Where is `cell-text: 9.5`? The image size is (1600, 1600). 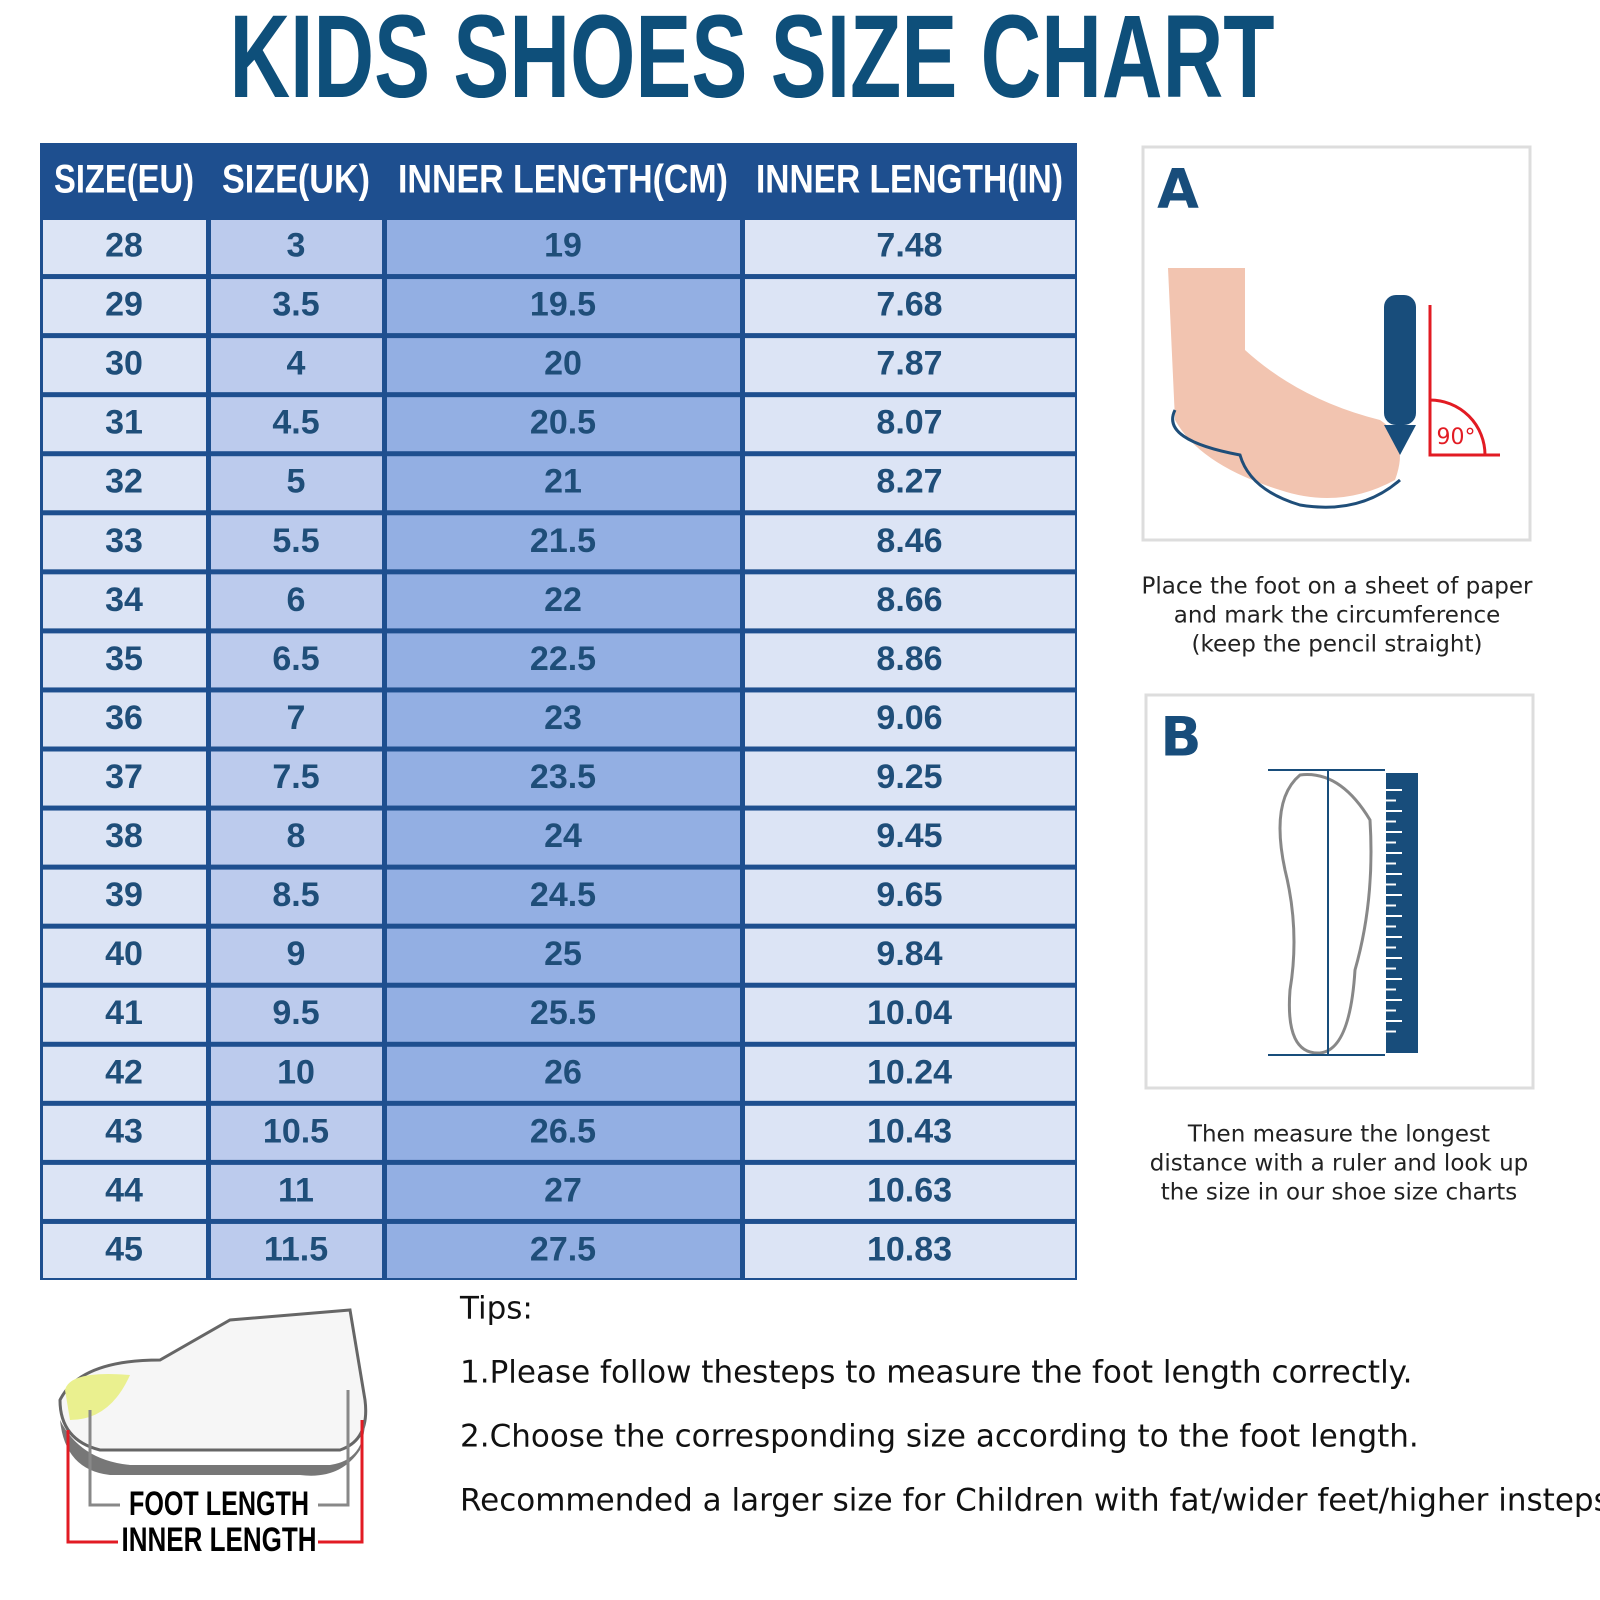 cell-text: 9.5 is located at coordinates (295, 1013).